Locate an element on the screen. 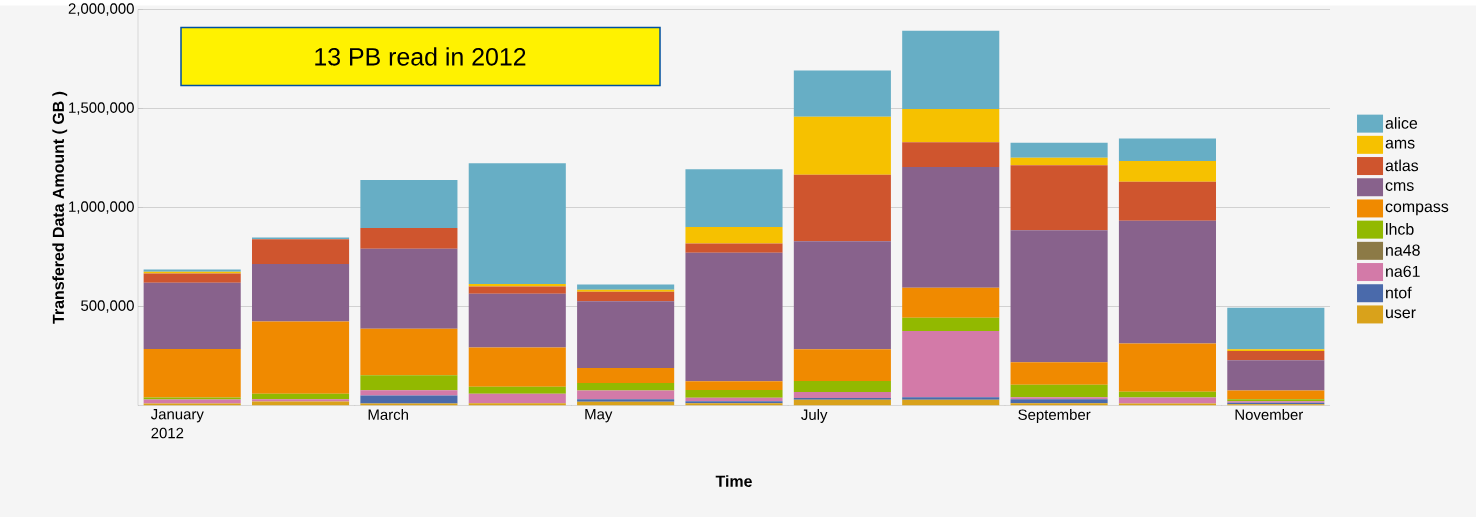 The width and height of the screenshot is (1476, 517). legend-label: ams is located at coordinates (1400, 144).